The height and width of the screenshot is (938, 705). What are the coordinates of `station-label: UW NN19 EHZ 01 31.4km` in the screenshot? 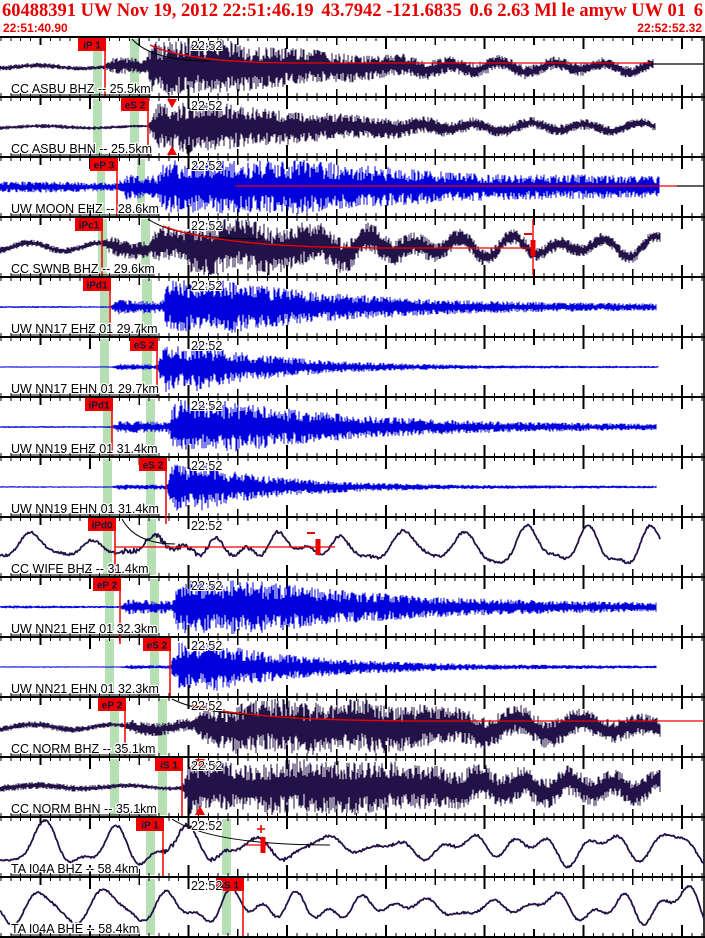 It's located at (84, 449).